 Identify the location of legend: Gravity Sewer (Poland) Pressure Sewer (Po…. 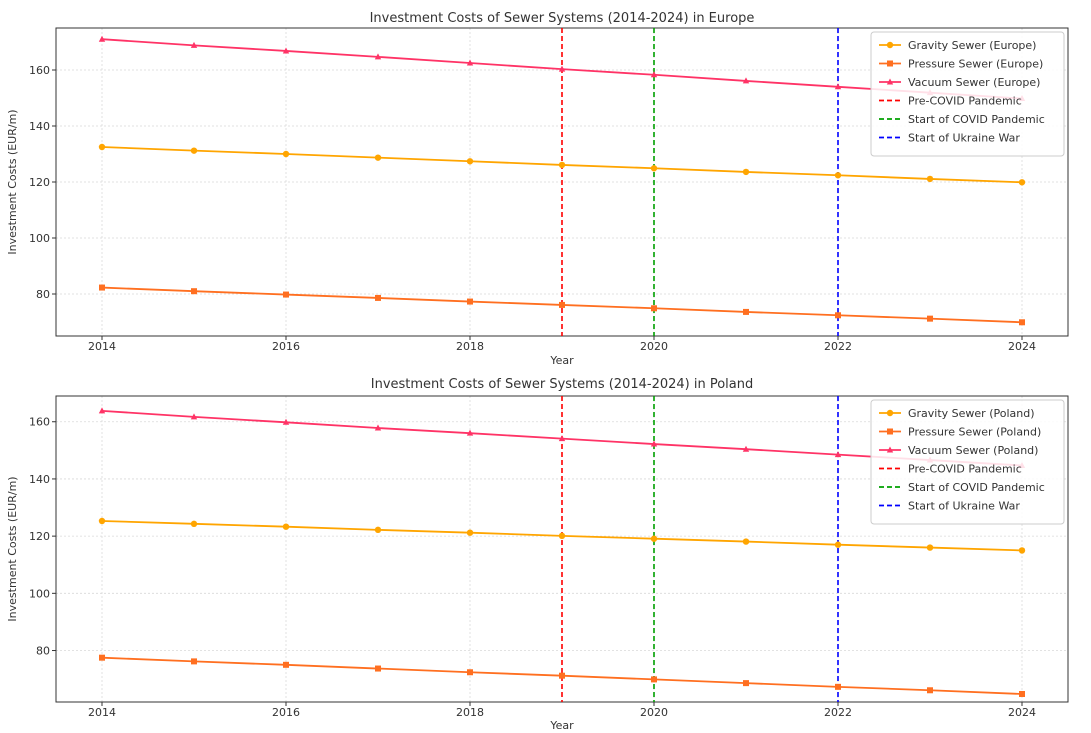
(967, 462).